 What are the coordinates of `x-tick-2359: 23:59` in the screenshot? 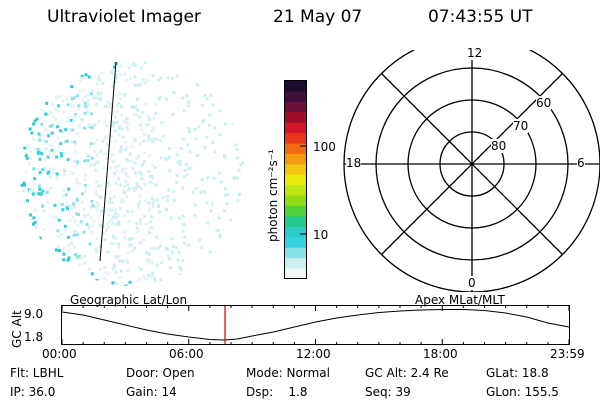 It's located at (567, 354).